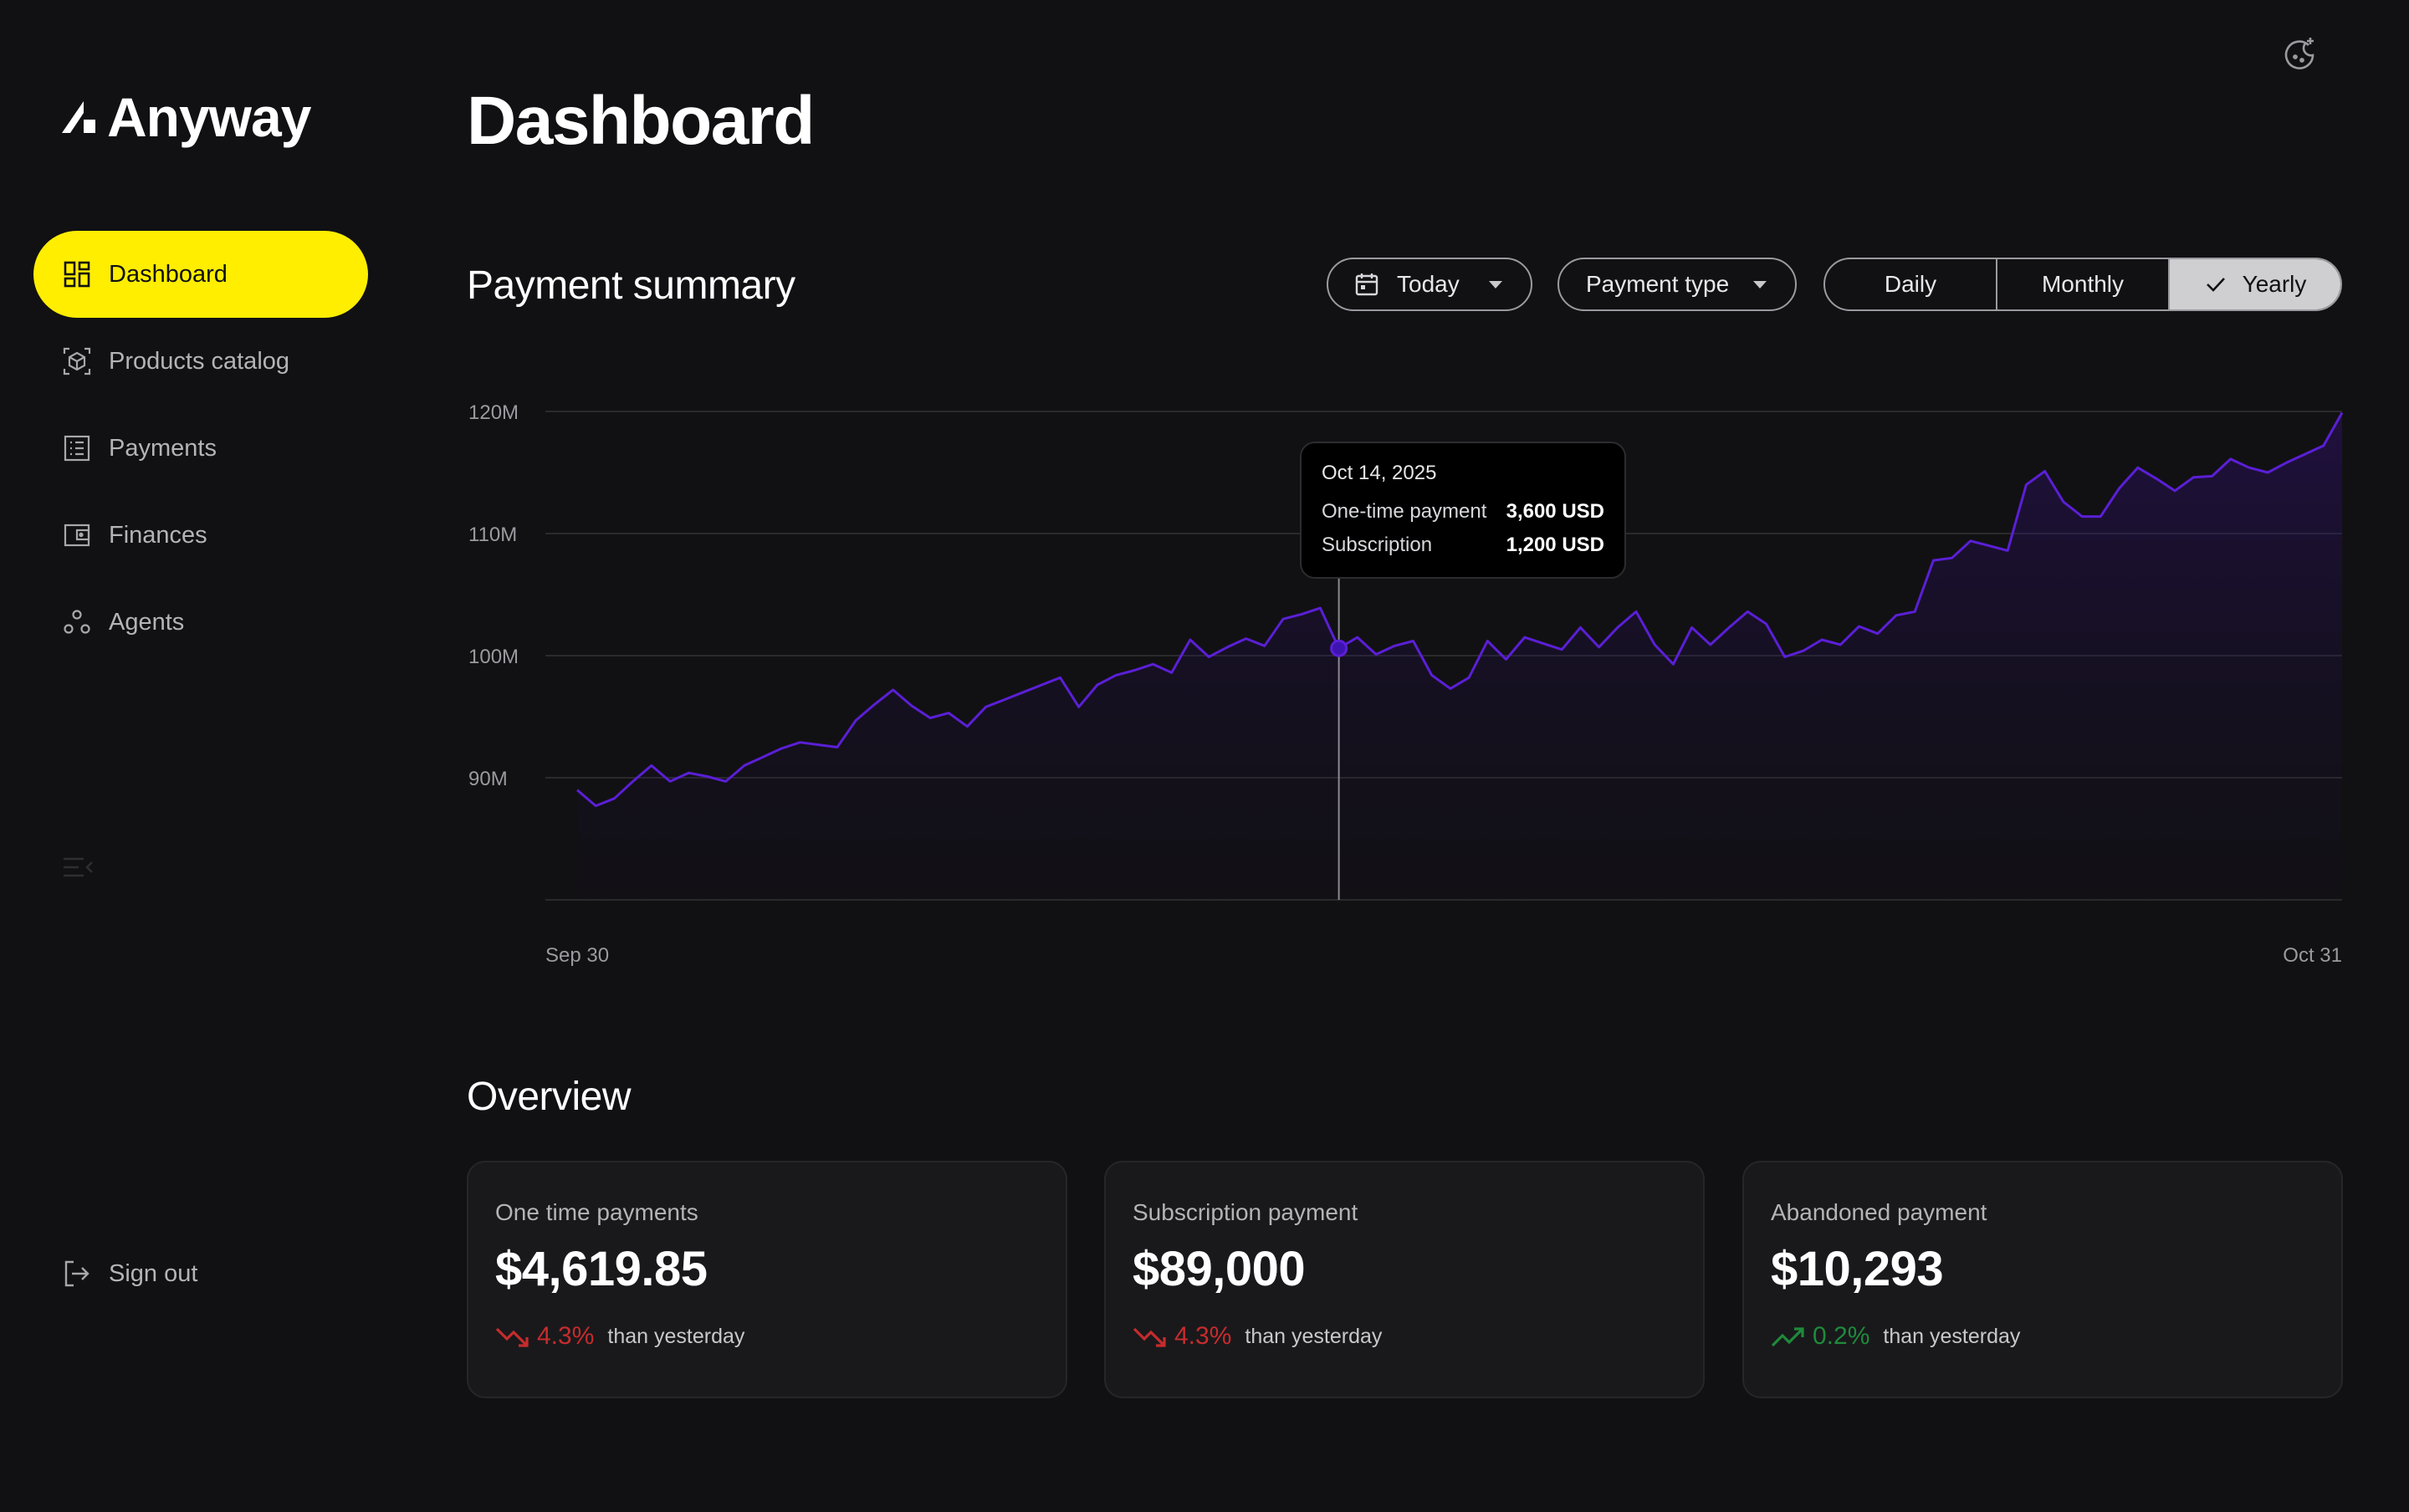 Image resolution: width=2409 pixels, height=1512 pixels. Describe the element at coordinates (158, 535) in the screenshot. I see `sidebar-item-label: Finances` at that location.